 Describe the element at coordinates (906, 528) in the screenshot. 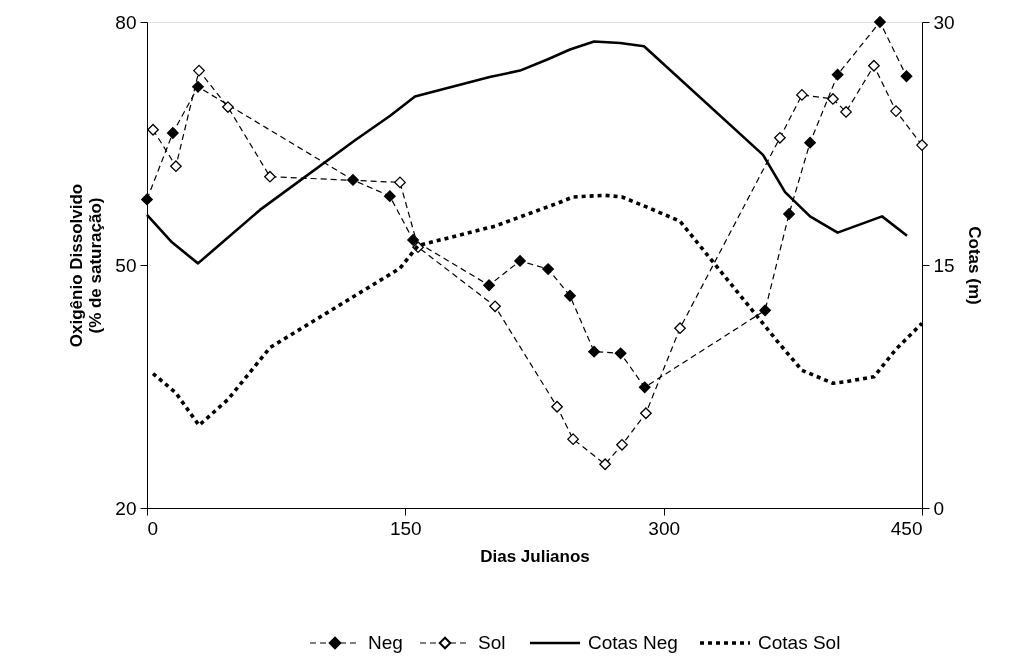

I see `x-tick-label: 450` at that location.